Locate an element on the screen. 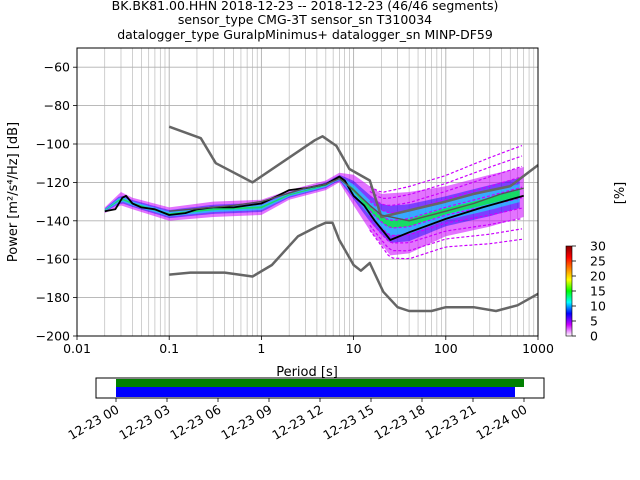 The height and width of the screenshot is (480, 640). coverage-bar is located at coordinates (320, 383).